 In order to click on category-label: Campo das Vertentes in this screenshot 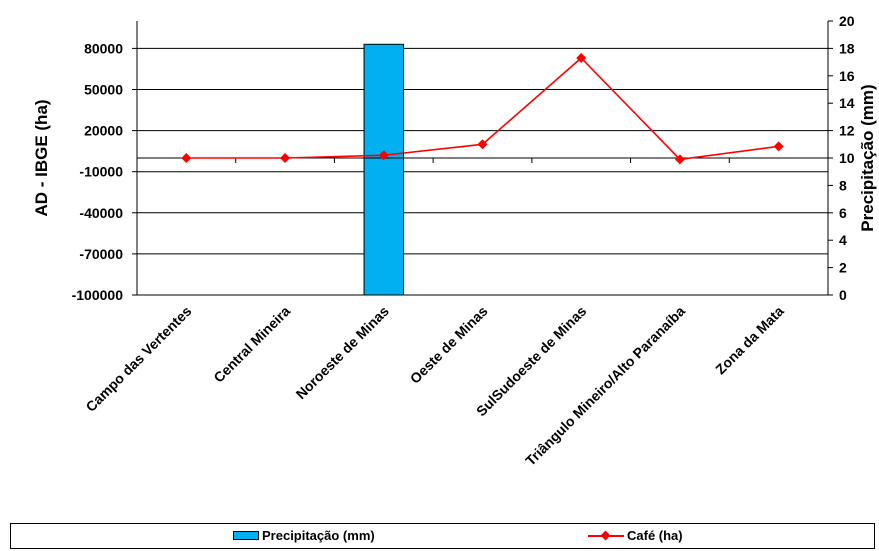, I will do `click(138, 359)`.